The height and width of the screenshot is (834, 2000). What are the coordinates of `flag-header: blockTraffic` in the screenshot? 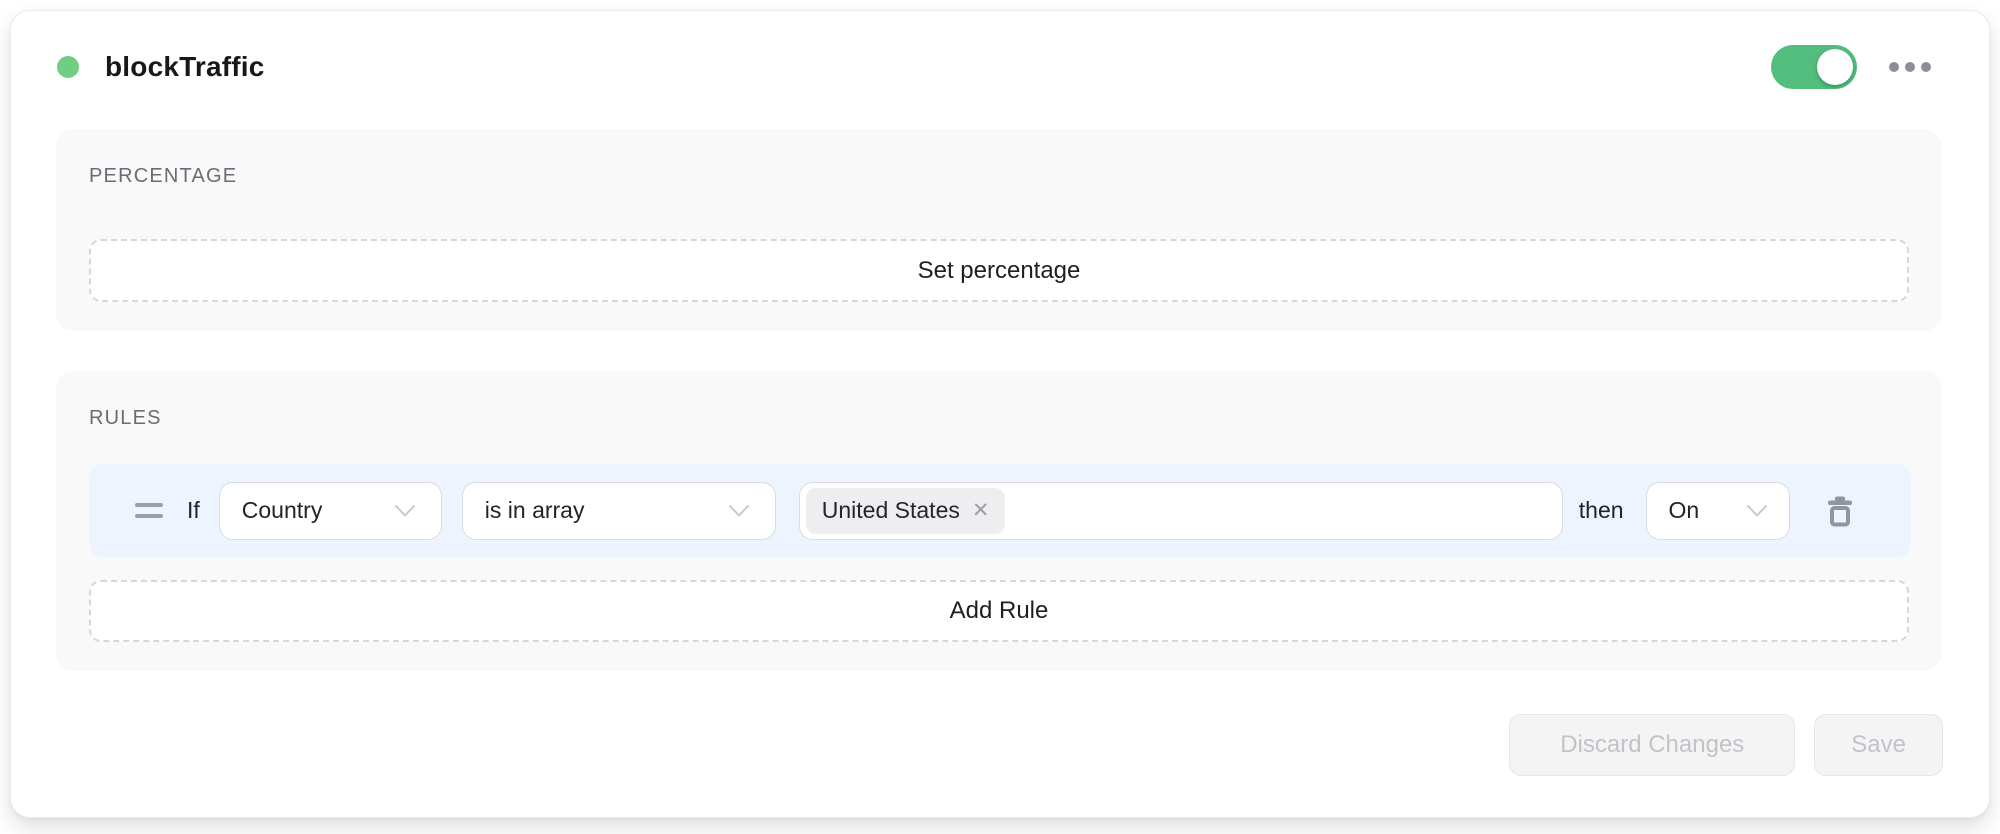 It's located at (994, 67).